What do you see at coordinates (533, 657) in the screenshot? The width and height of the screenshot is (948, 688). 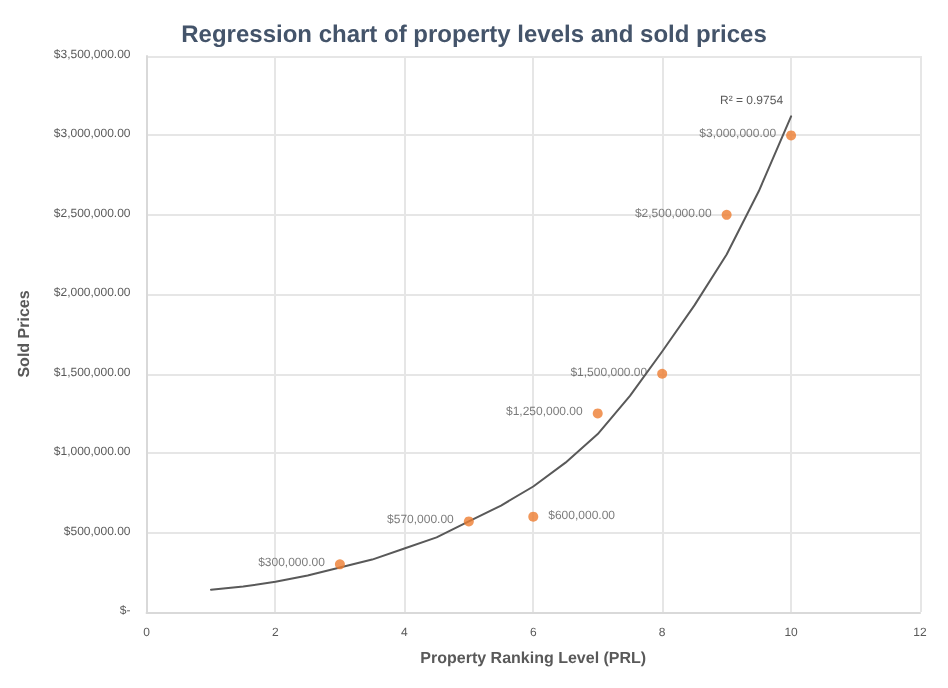 I see `x-axis-title: Property Ranking Level (PRL)` at bounding box center [533, 657].